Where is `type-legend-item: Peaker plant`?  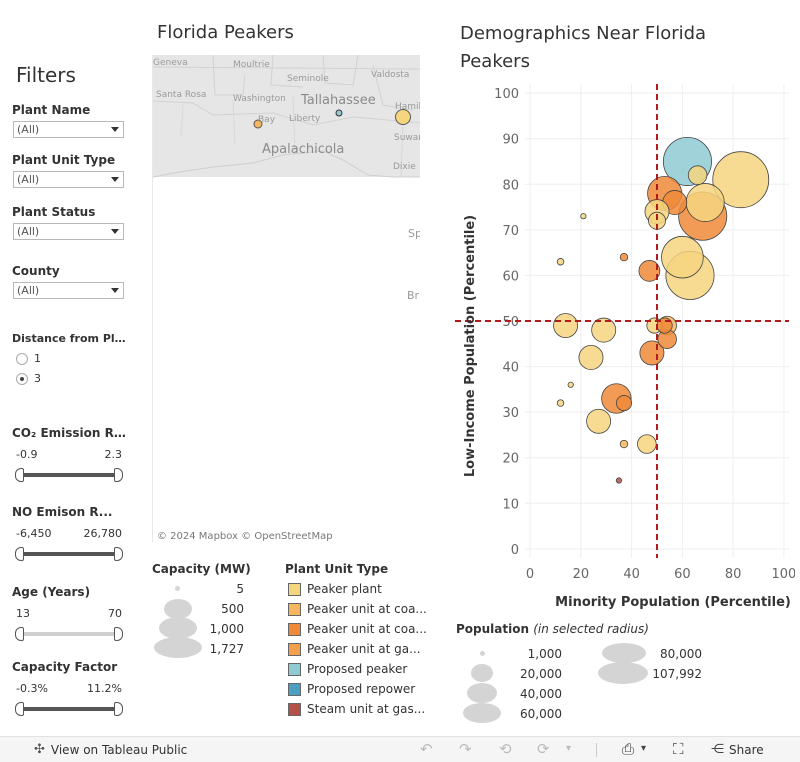
type-legend-item: Peaker plant is located at coordinates (335, 589).